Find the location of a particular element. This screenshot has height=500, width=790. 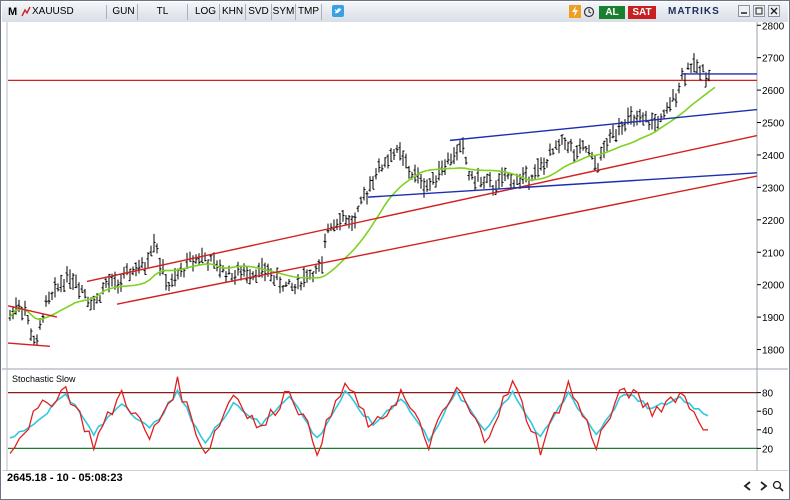

price-time-readout: 2645.18 - 10 - 05:08:23 is located at coordinates (65, 478).